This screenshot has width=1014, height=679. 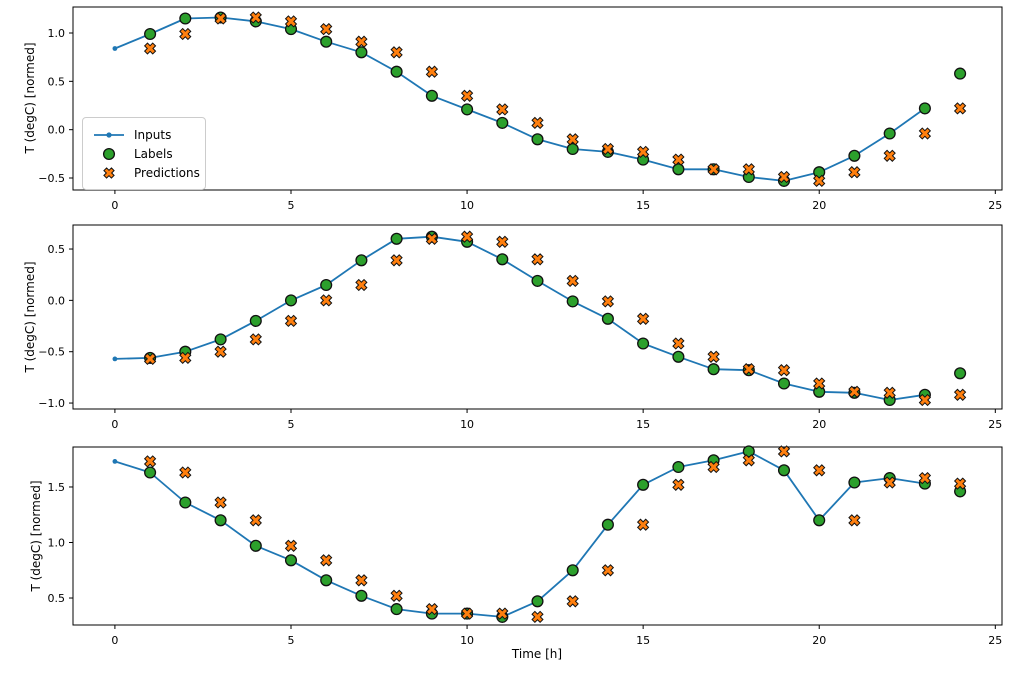 I want to click on legend-label-labels: Labels, so click(x=153, y=154).